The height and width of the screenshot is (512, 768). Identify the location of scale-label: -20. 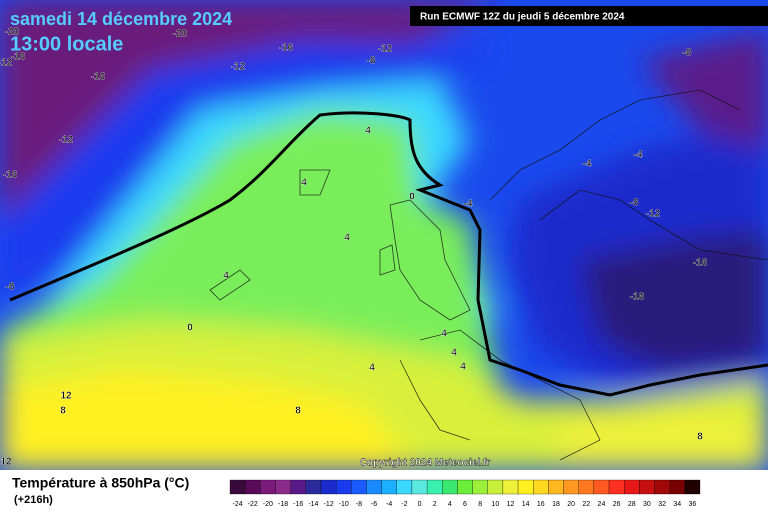
(268, 504).